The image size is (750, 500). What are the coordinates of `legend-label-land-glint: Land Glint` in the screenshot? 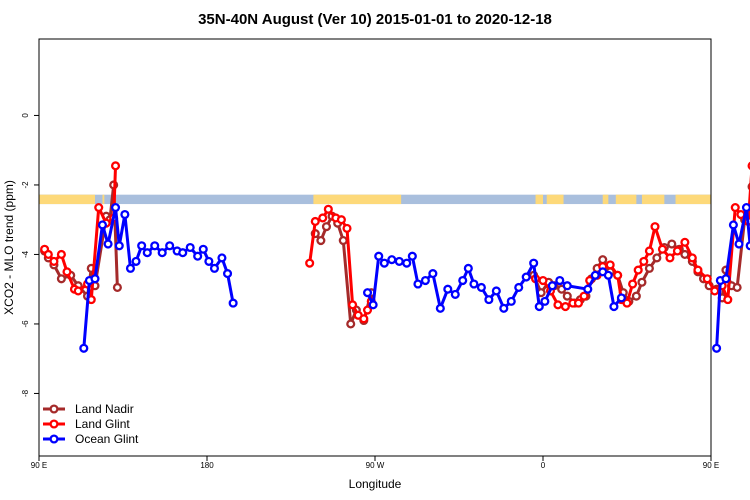 It's located at (102, 424).